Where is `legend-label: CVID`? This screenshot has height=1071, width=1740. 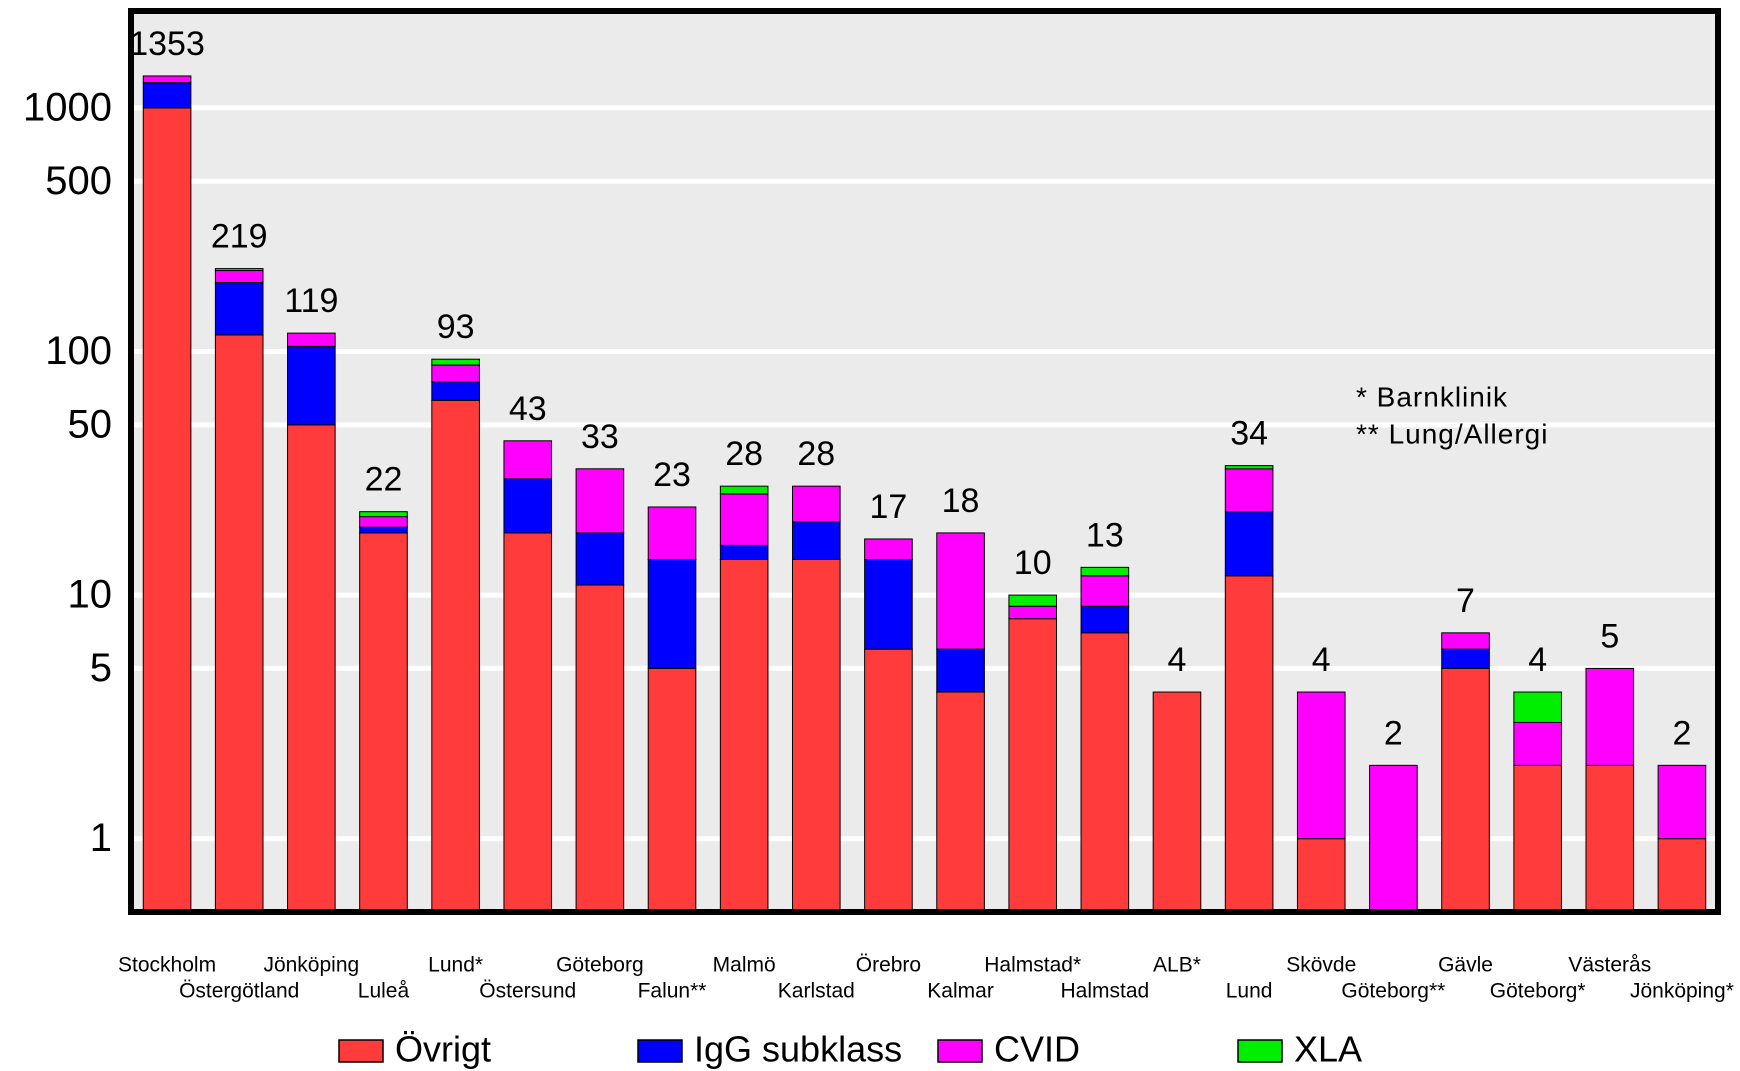
legend-label: CVID is located at coordinates (1037, 1049).